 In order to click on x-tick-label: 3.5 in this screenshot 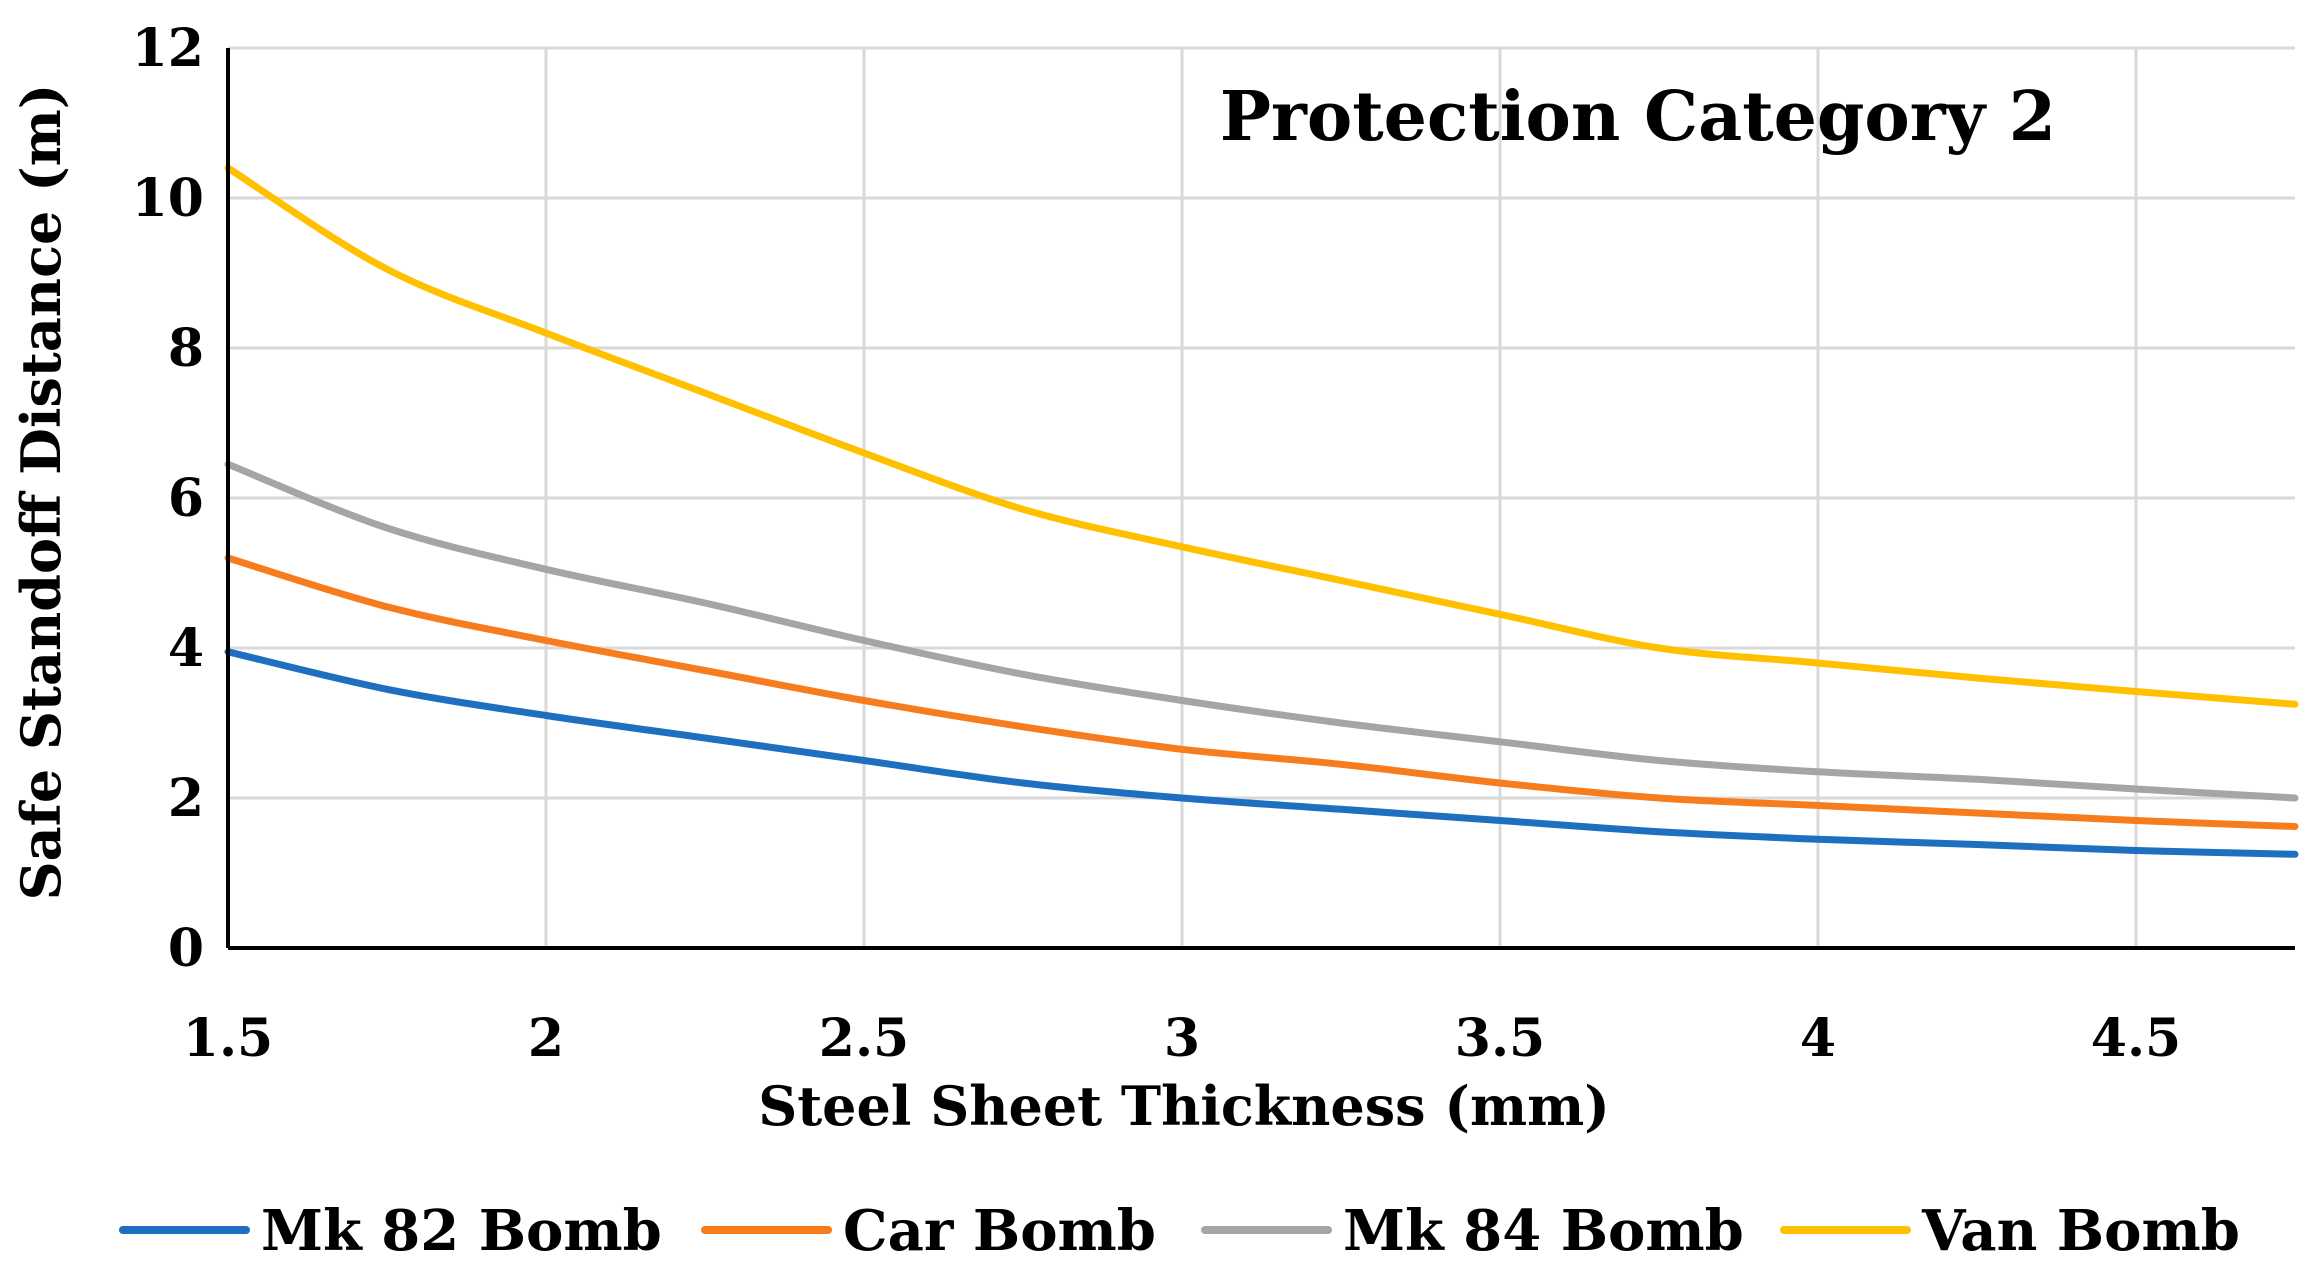, I will do `click(1500, 1038)`.